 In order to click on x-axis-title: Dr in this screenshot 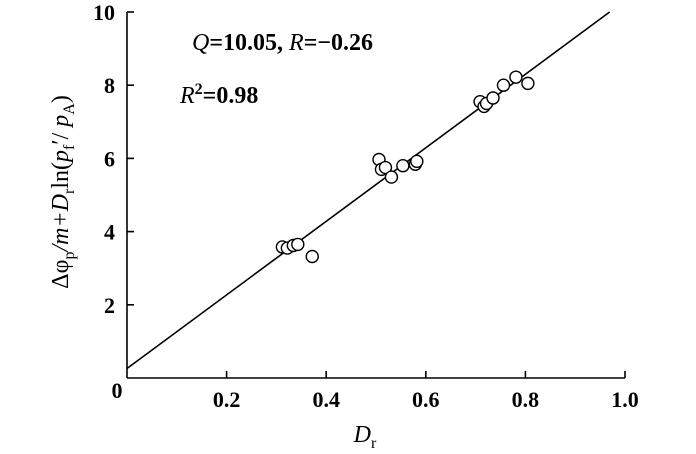, I will do `click(365, 437)`.